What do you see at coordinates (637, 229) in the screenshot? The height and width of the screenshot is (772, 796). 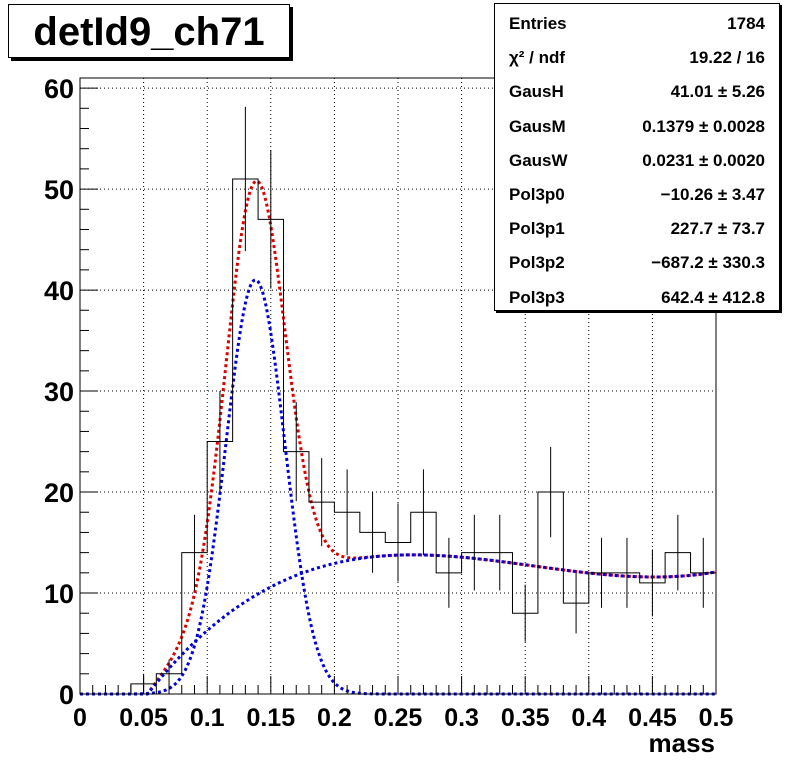 I see `stats-row: Pol3p1 227.7 ± 73.7` at bounding box center [637, 229].